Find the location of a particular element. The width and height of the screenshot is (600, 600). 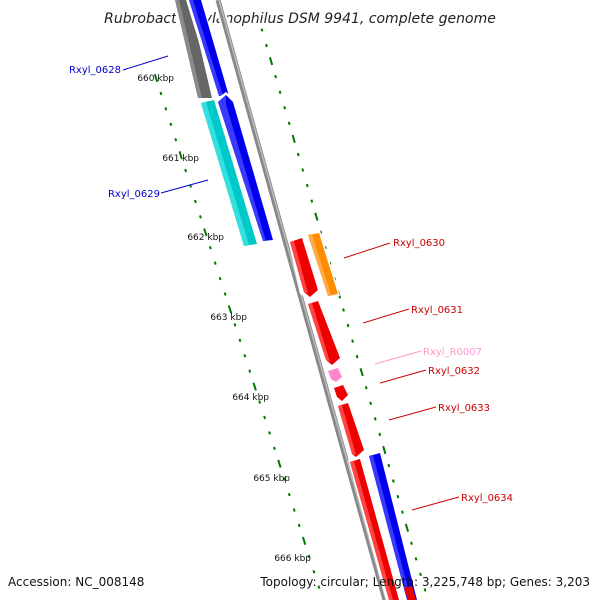

tick-label: 663 kbp is located at coordinates (228, 318).